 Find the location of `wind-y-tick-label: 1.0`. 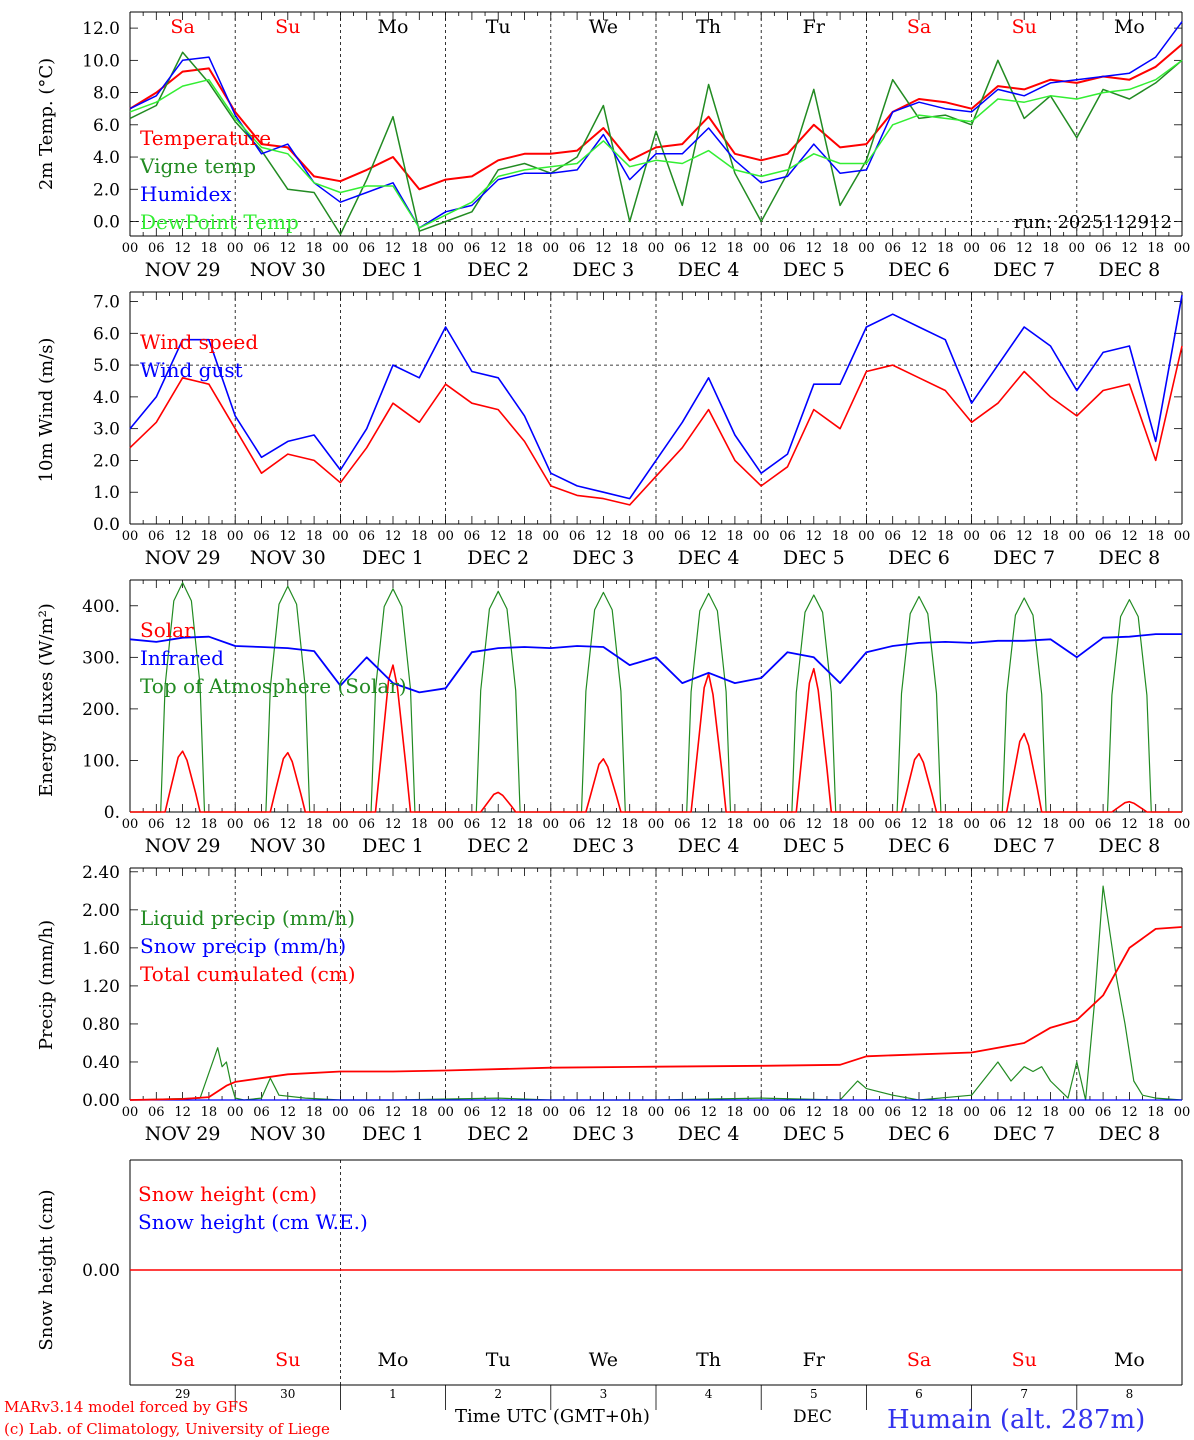

wind-y-tick-label: 1.0 is located at coordinates (106, 493).